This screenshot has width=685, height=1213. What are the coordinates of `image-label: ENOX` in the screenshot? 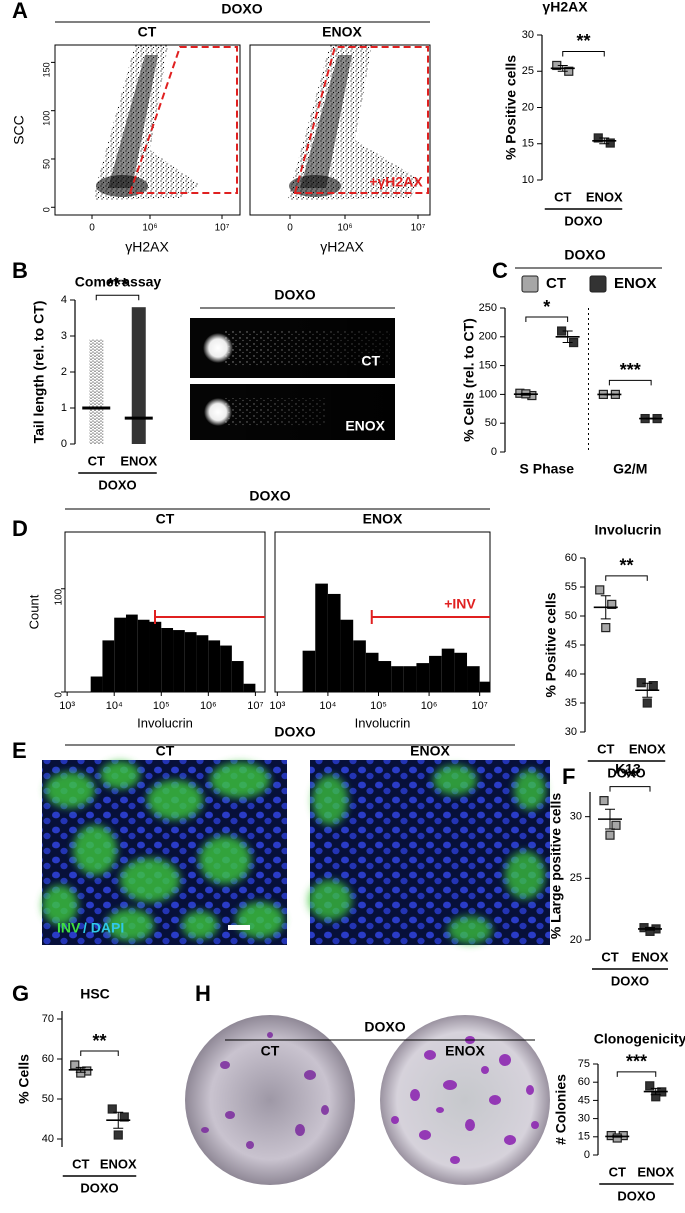 It's located at (465, 1051).